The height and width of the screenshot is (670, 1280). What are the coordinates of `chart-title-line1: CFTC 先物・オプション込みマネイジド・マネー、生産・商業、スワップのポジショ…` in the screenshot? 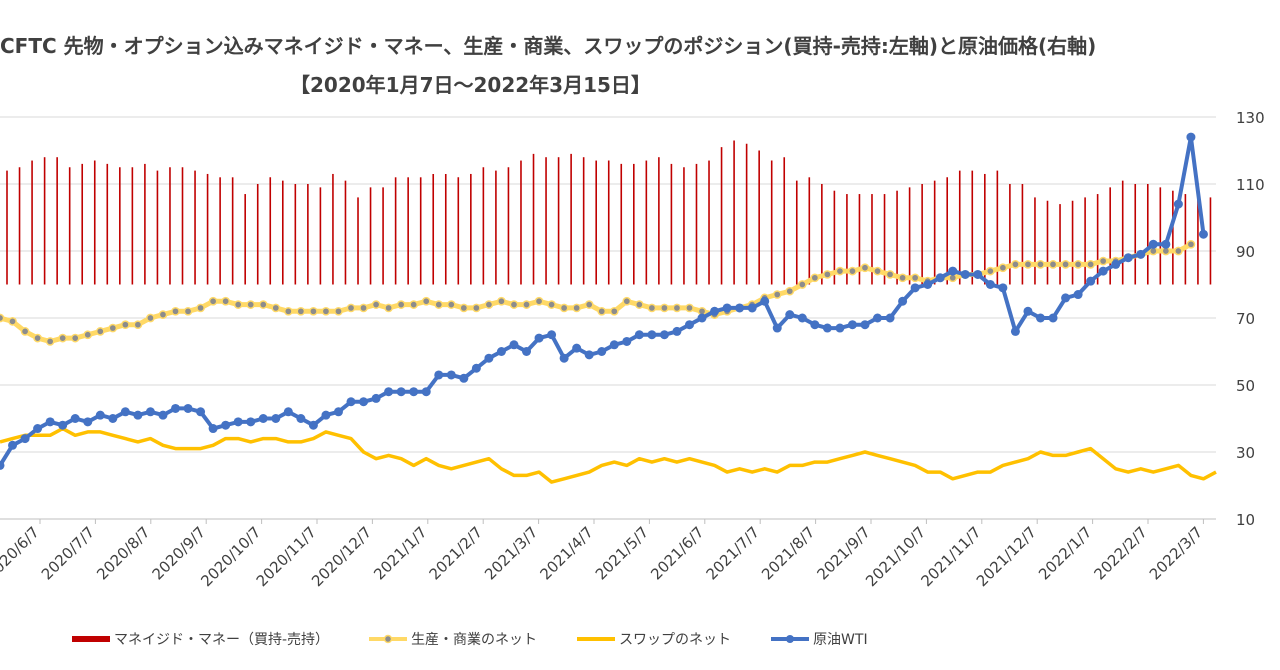 It's located at (548, 46).